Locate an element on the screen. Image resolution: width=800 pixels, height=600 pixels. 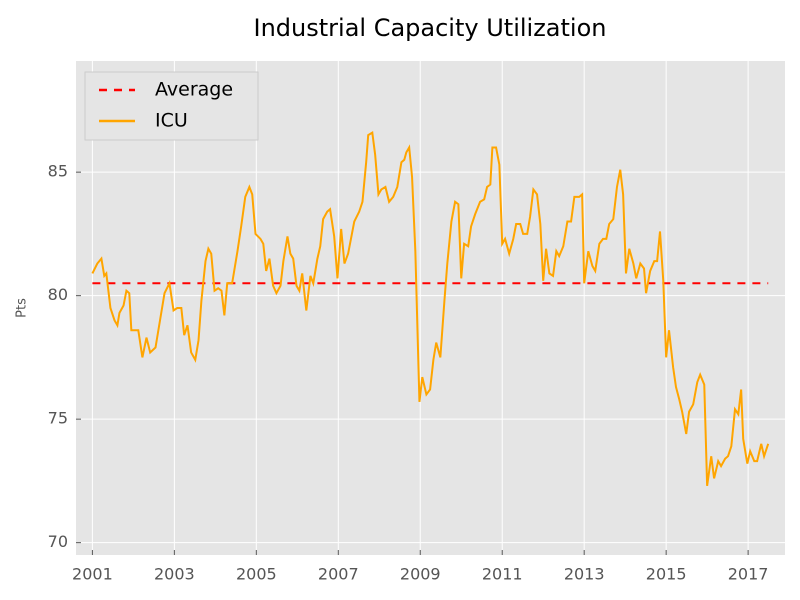
x-tick-label: 2001 is located at coordinates (92, 574).